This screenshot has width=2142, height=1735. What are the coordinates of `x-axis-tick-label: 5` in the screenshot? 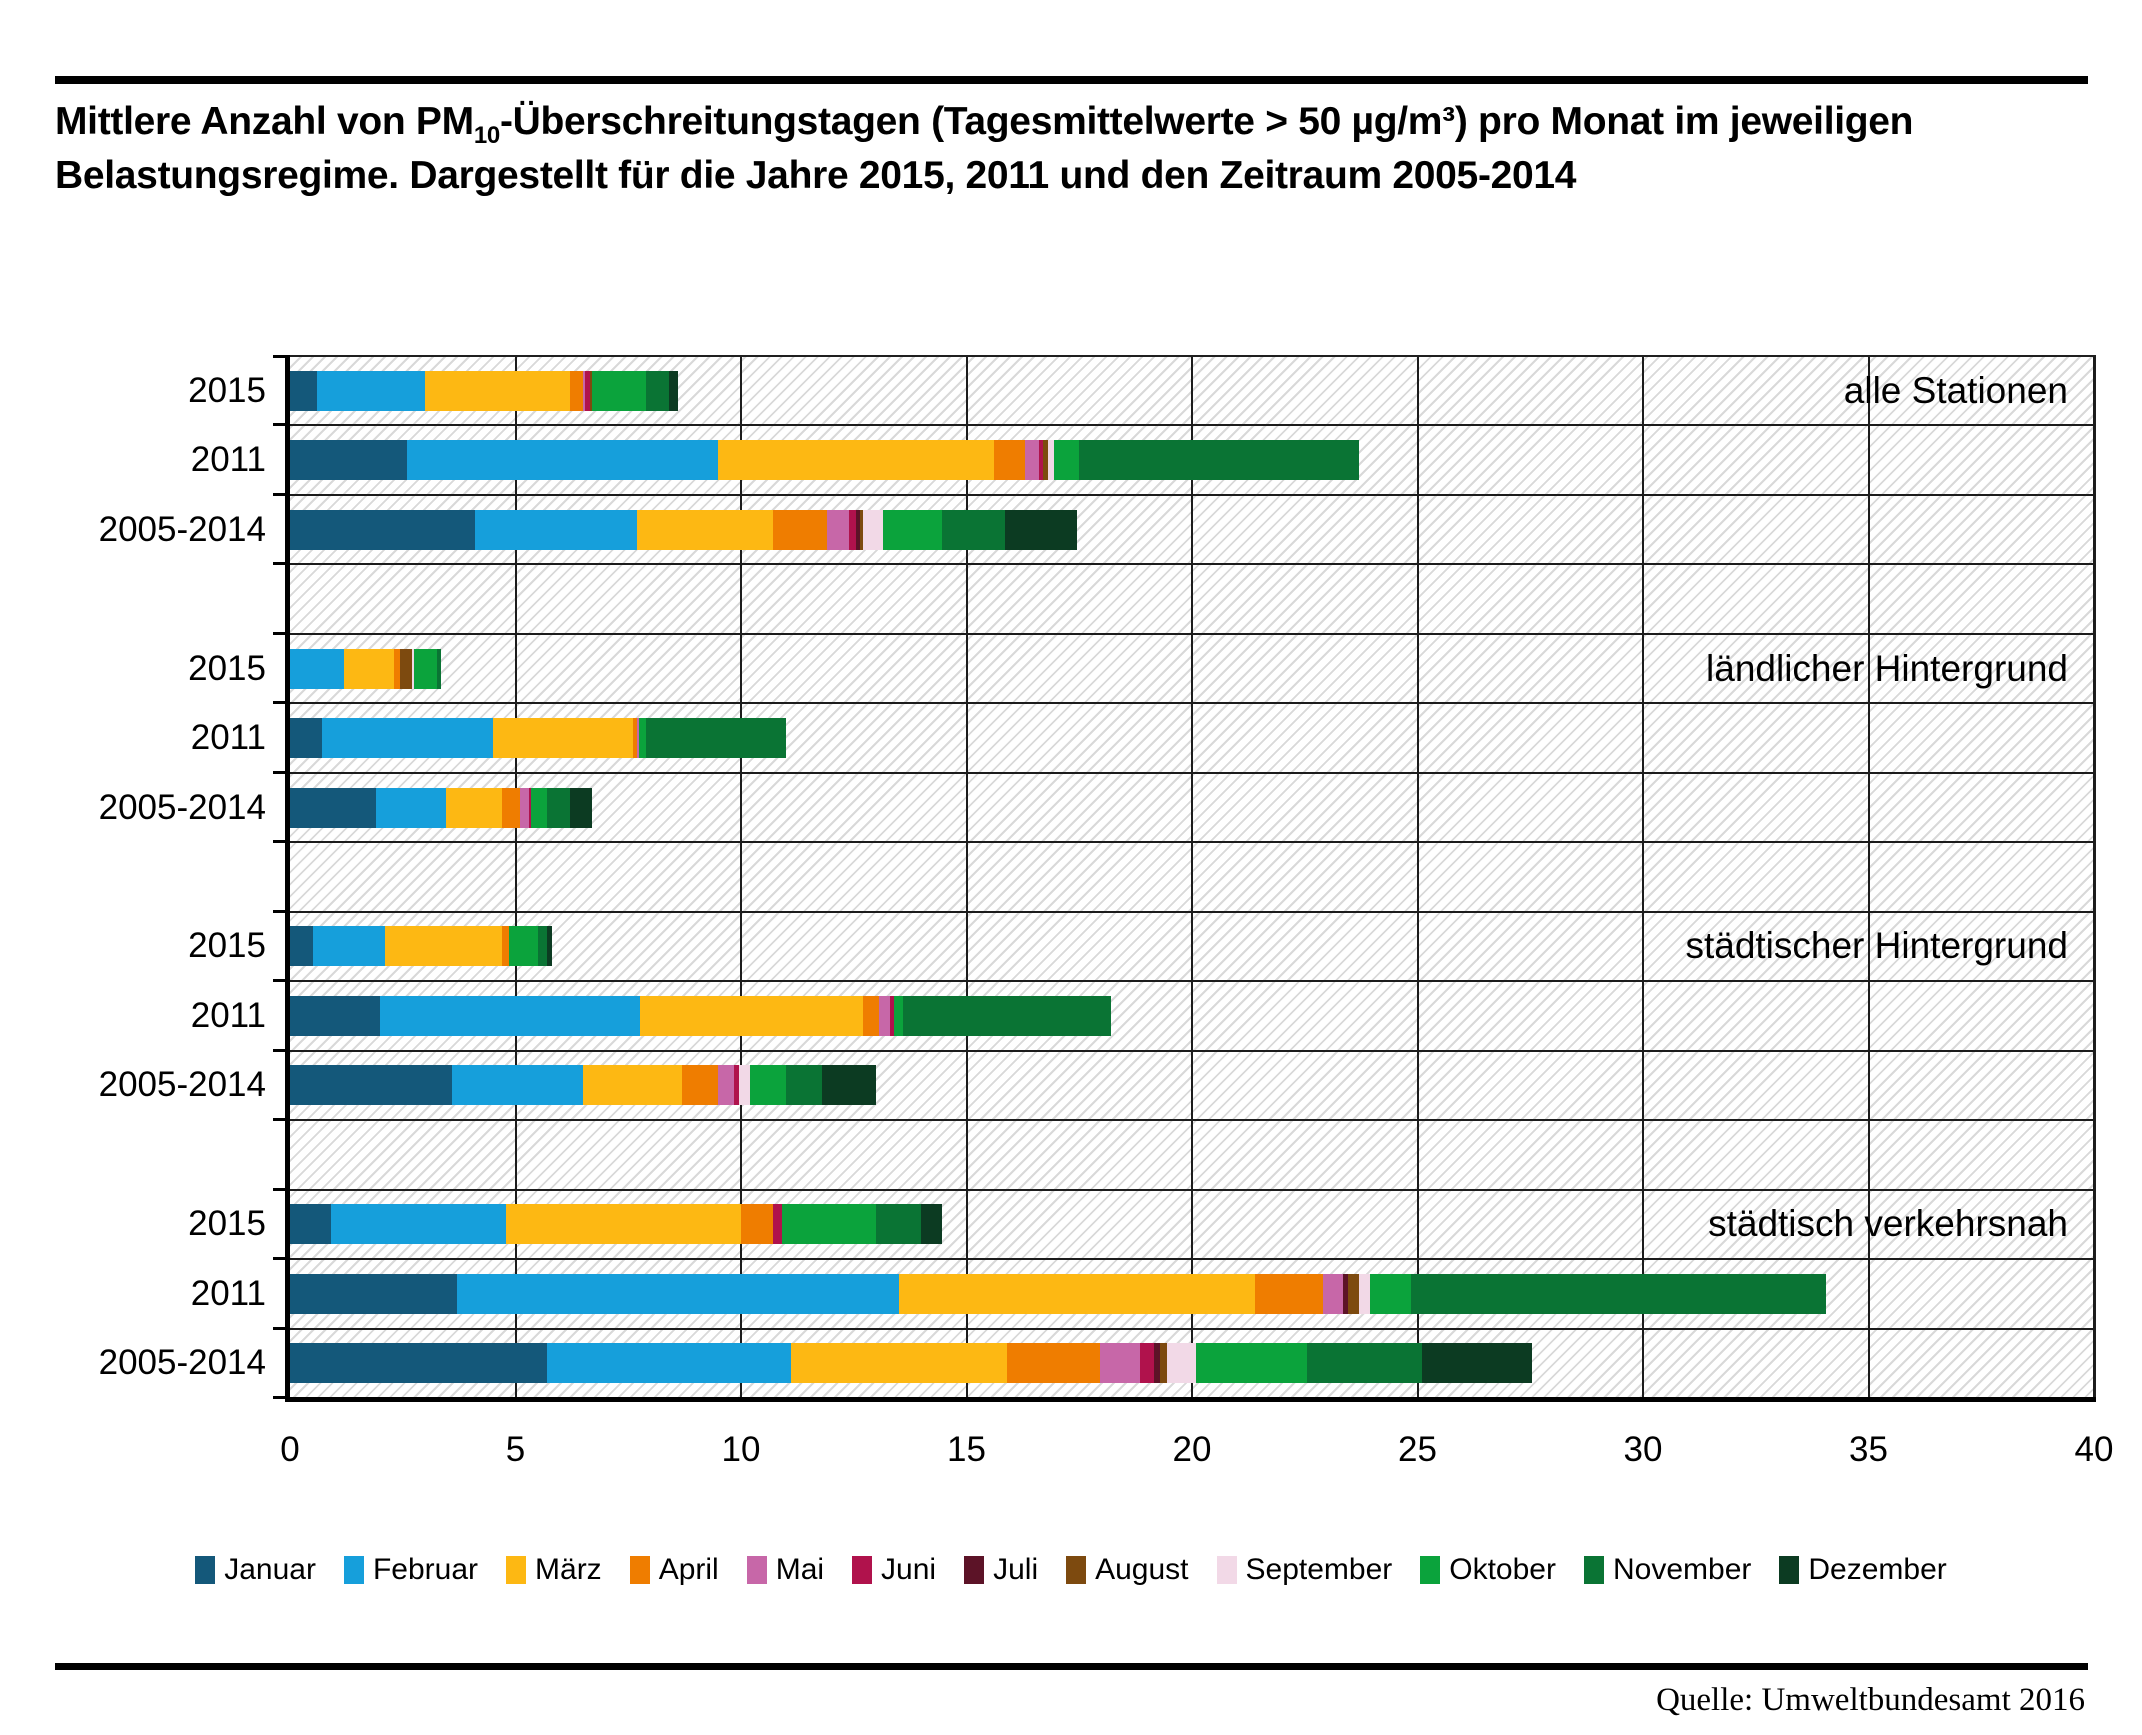 It's located at (515, 1449).